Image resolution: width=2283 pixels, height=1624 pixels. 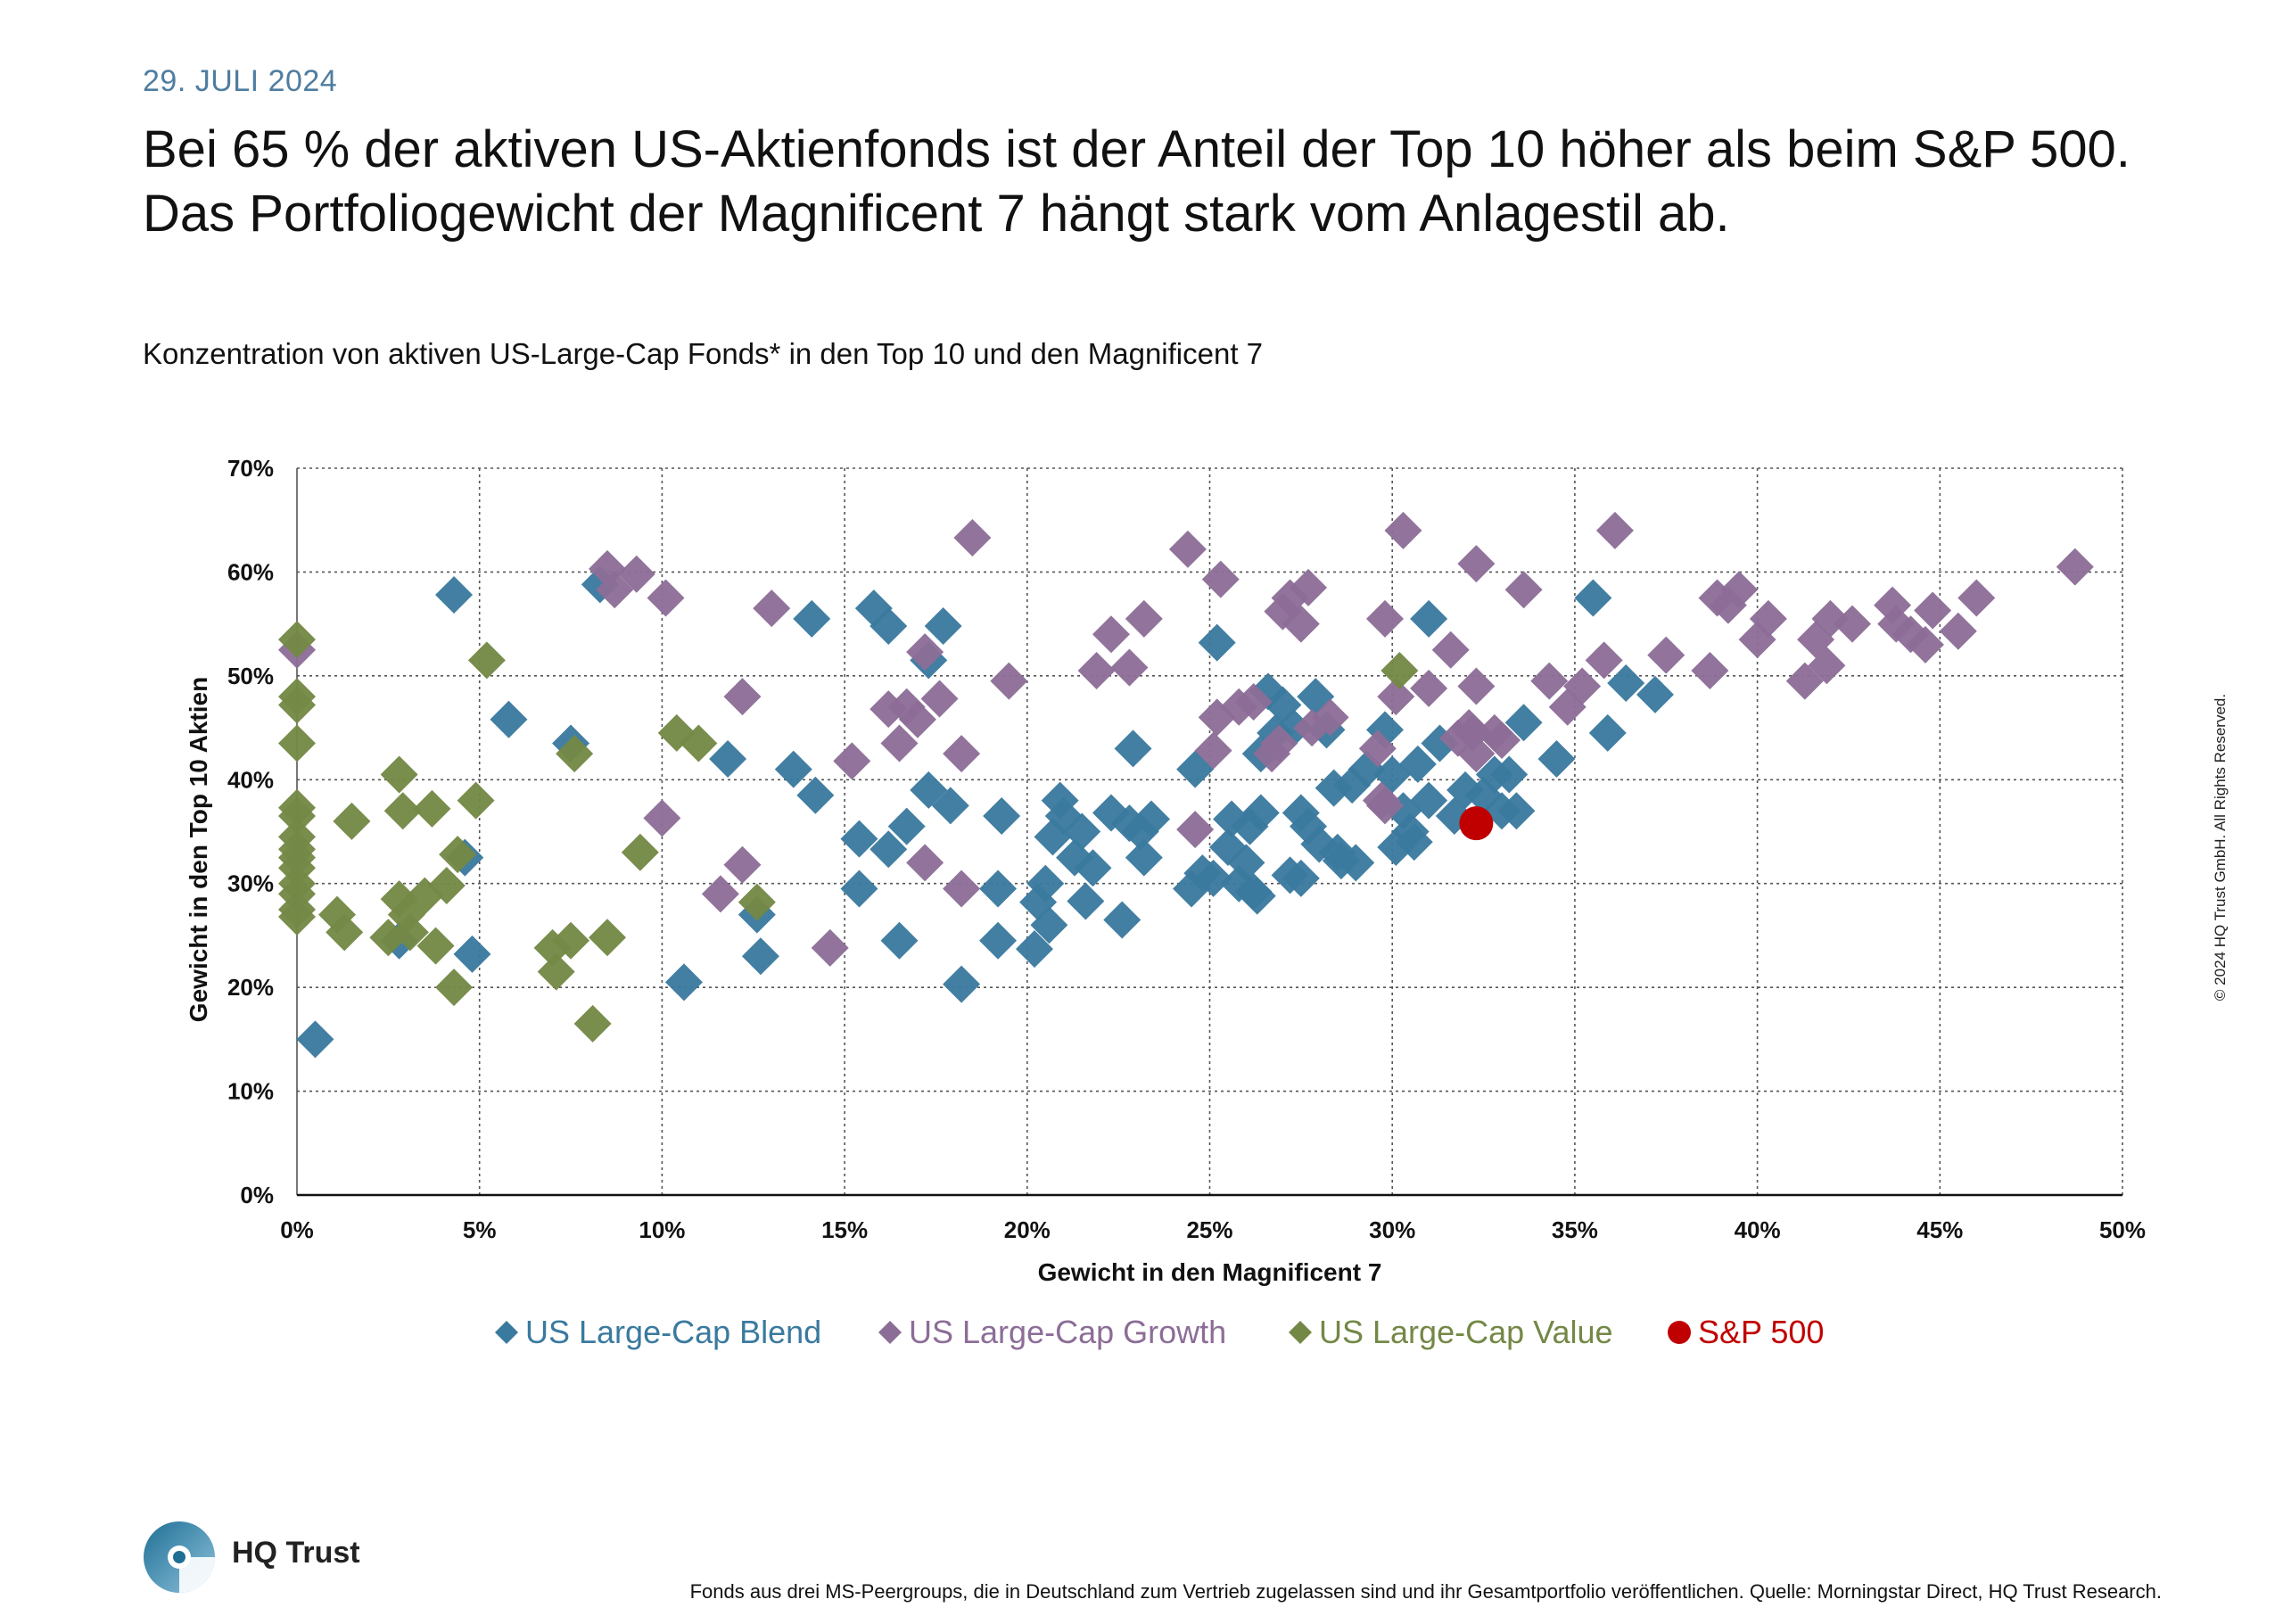 What do you see at coordinates (1209, 1229) in the screenshot?
I see `x-tick-label: 25%` at bounding box center [1209, 1229].